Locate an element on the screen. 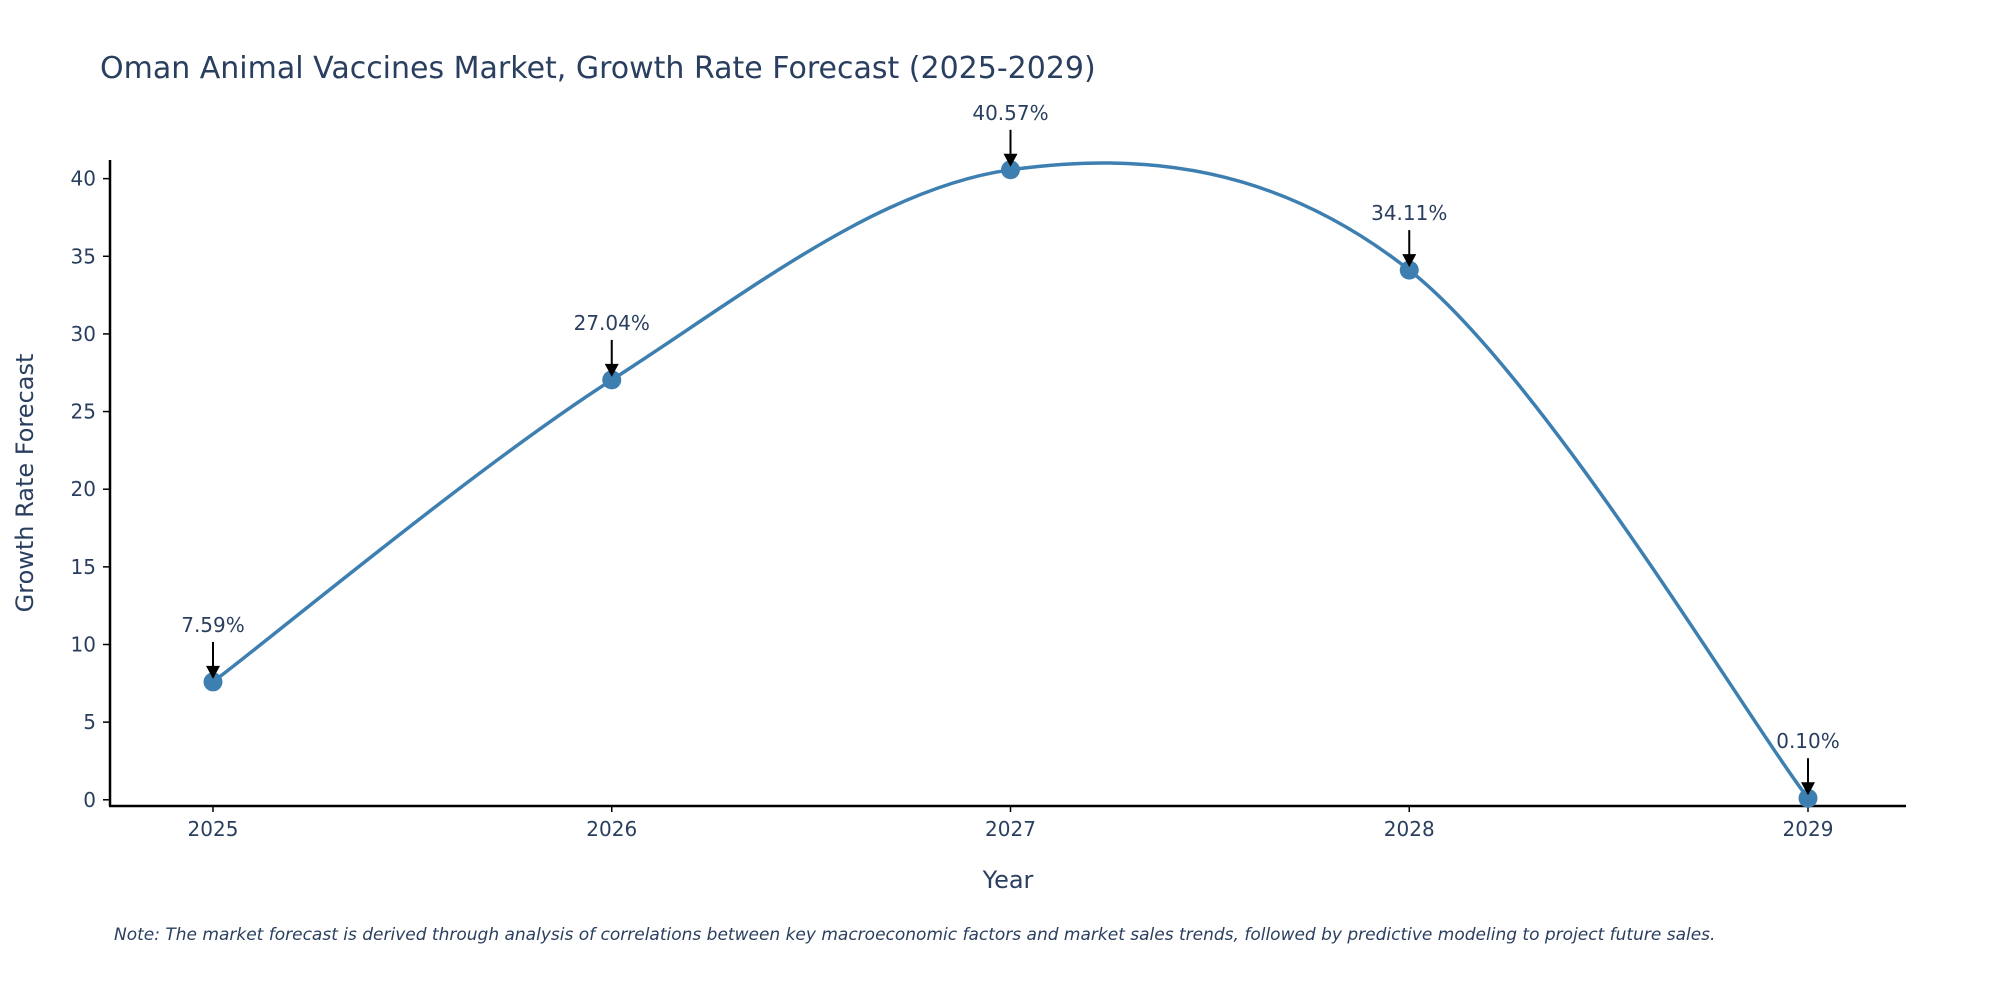  data-label: 7.59% is located at coordinates (213, 625).